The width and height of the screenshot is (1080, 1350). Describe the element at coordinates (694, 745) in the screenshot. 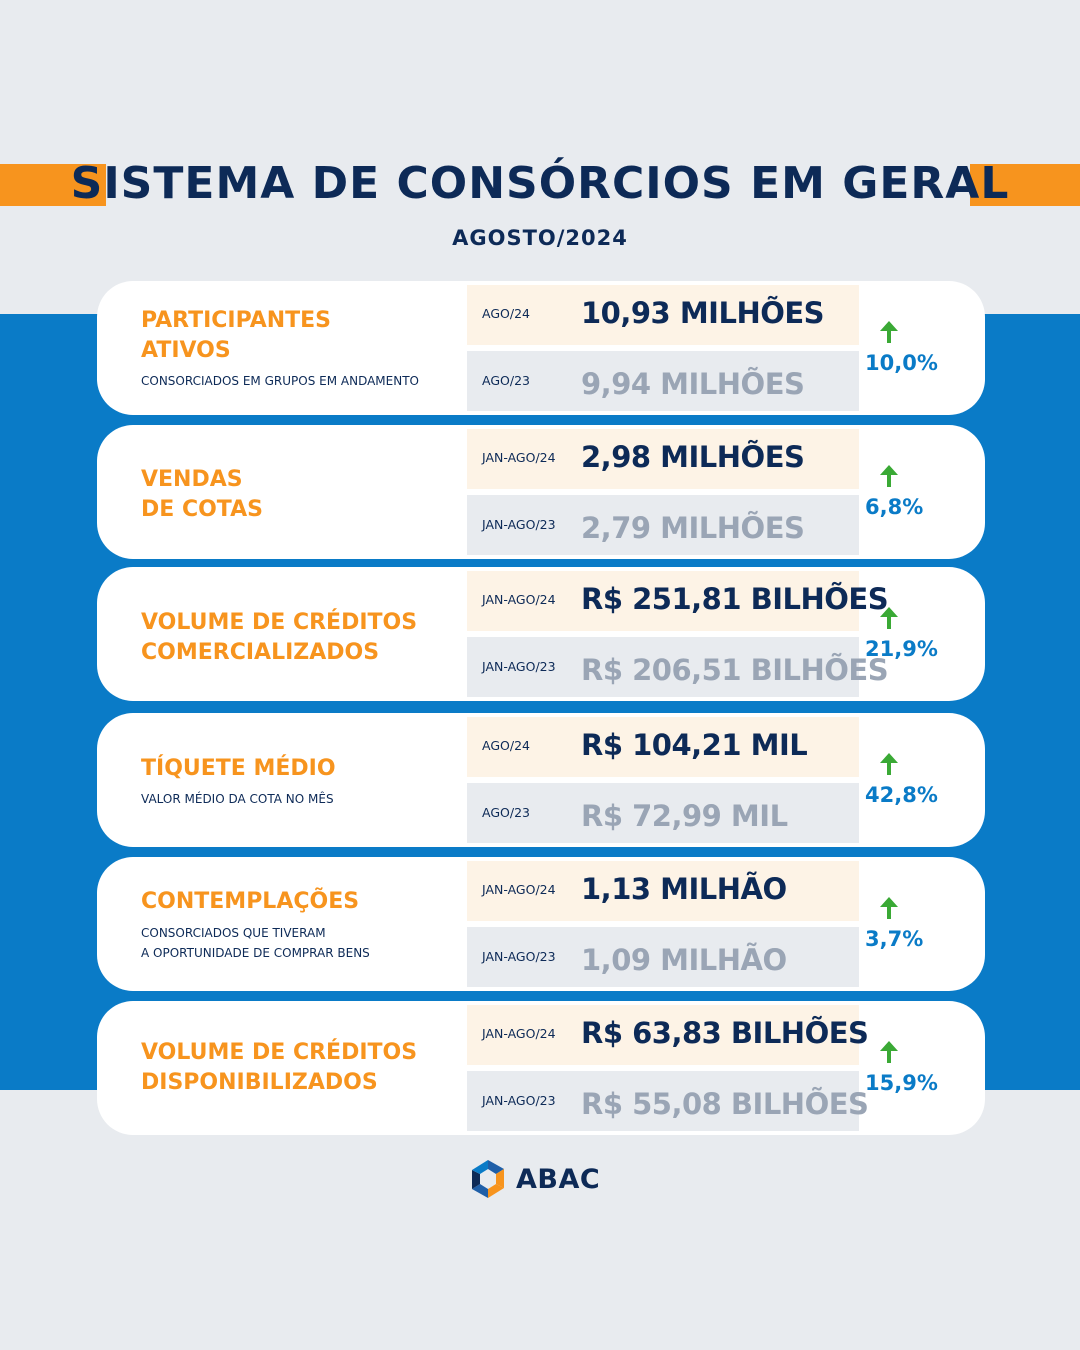

I see `current-value: R$ 104,21 MIL` at that location.